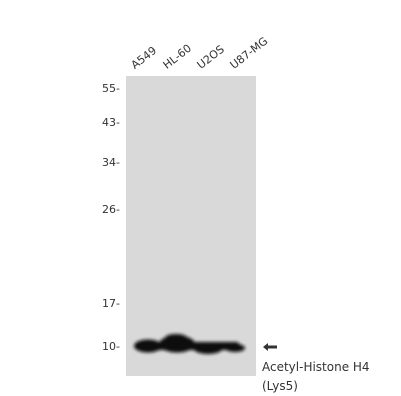  I want to click on lane-label-u87mg: U87-MG, so click(249, 53).